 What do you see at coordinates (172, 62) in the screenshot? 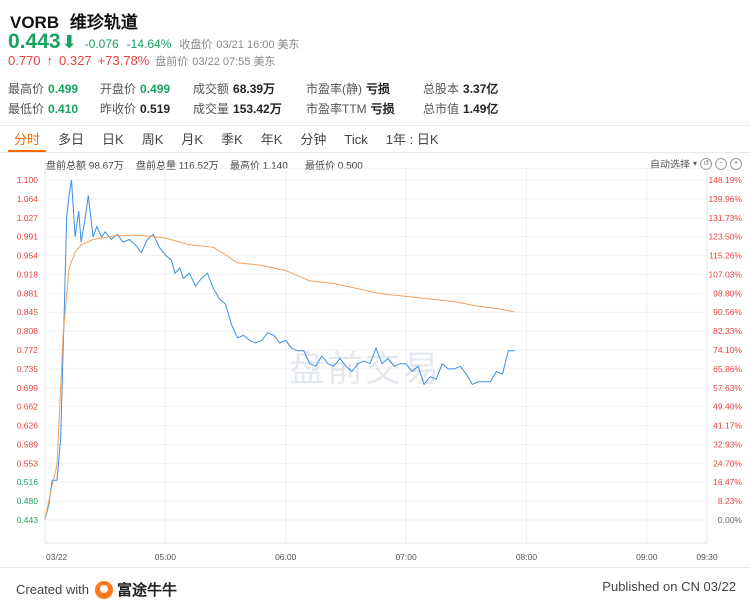
I see `premarket-label: 盘前价` at bounding box center [172, 62].